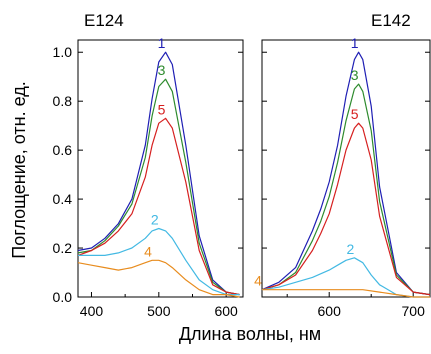 The height and width of the screenshot is (354, 431). I want to click on y-tick-label: 0.0, so click(63, 297).